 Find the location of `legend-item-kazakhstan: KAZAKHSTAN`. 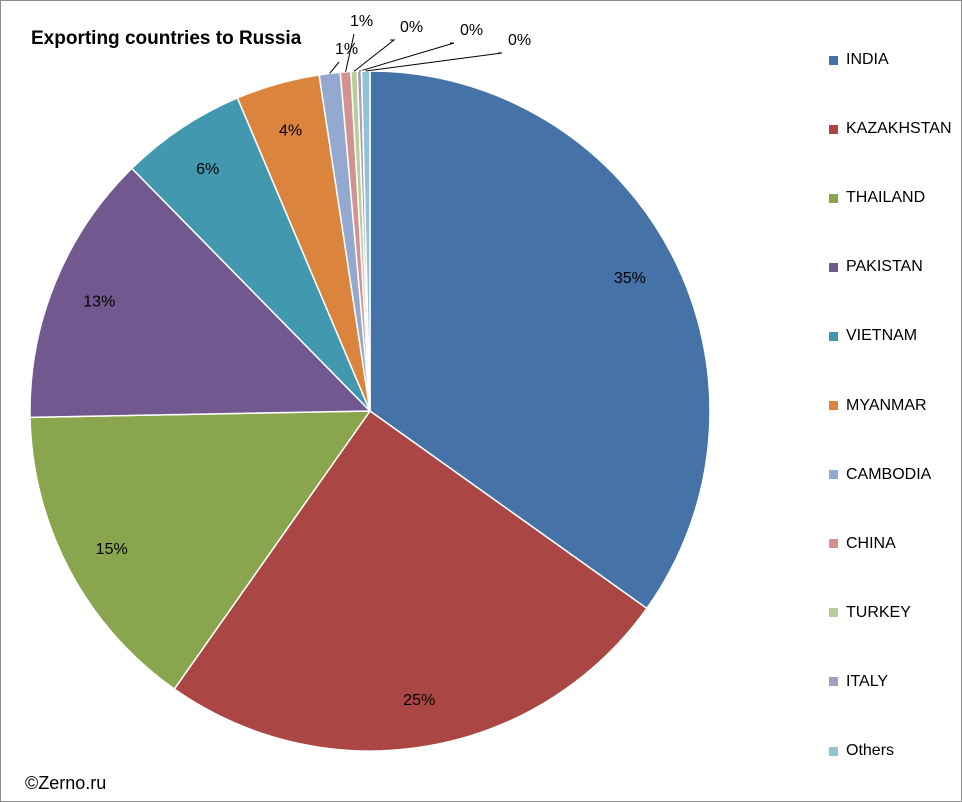

legend-item-kazakhstan: KAZAKHSTAN is located at coordinates (890, 129).